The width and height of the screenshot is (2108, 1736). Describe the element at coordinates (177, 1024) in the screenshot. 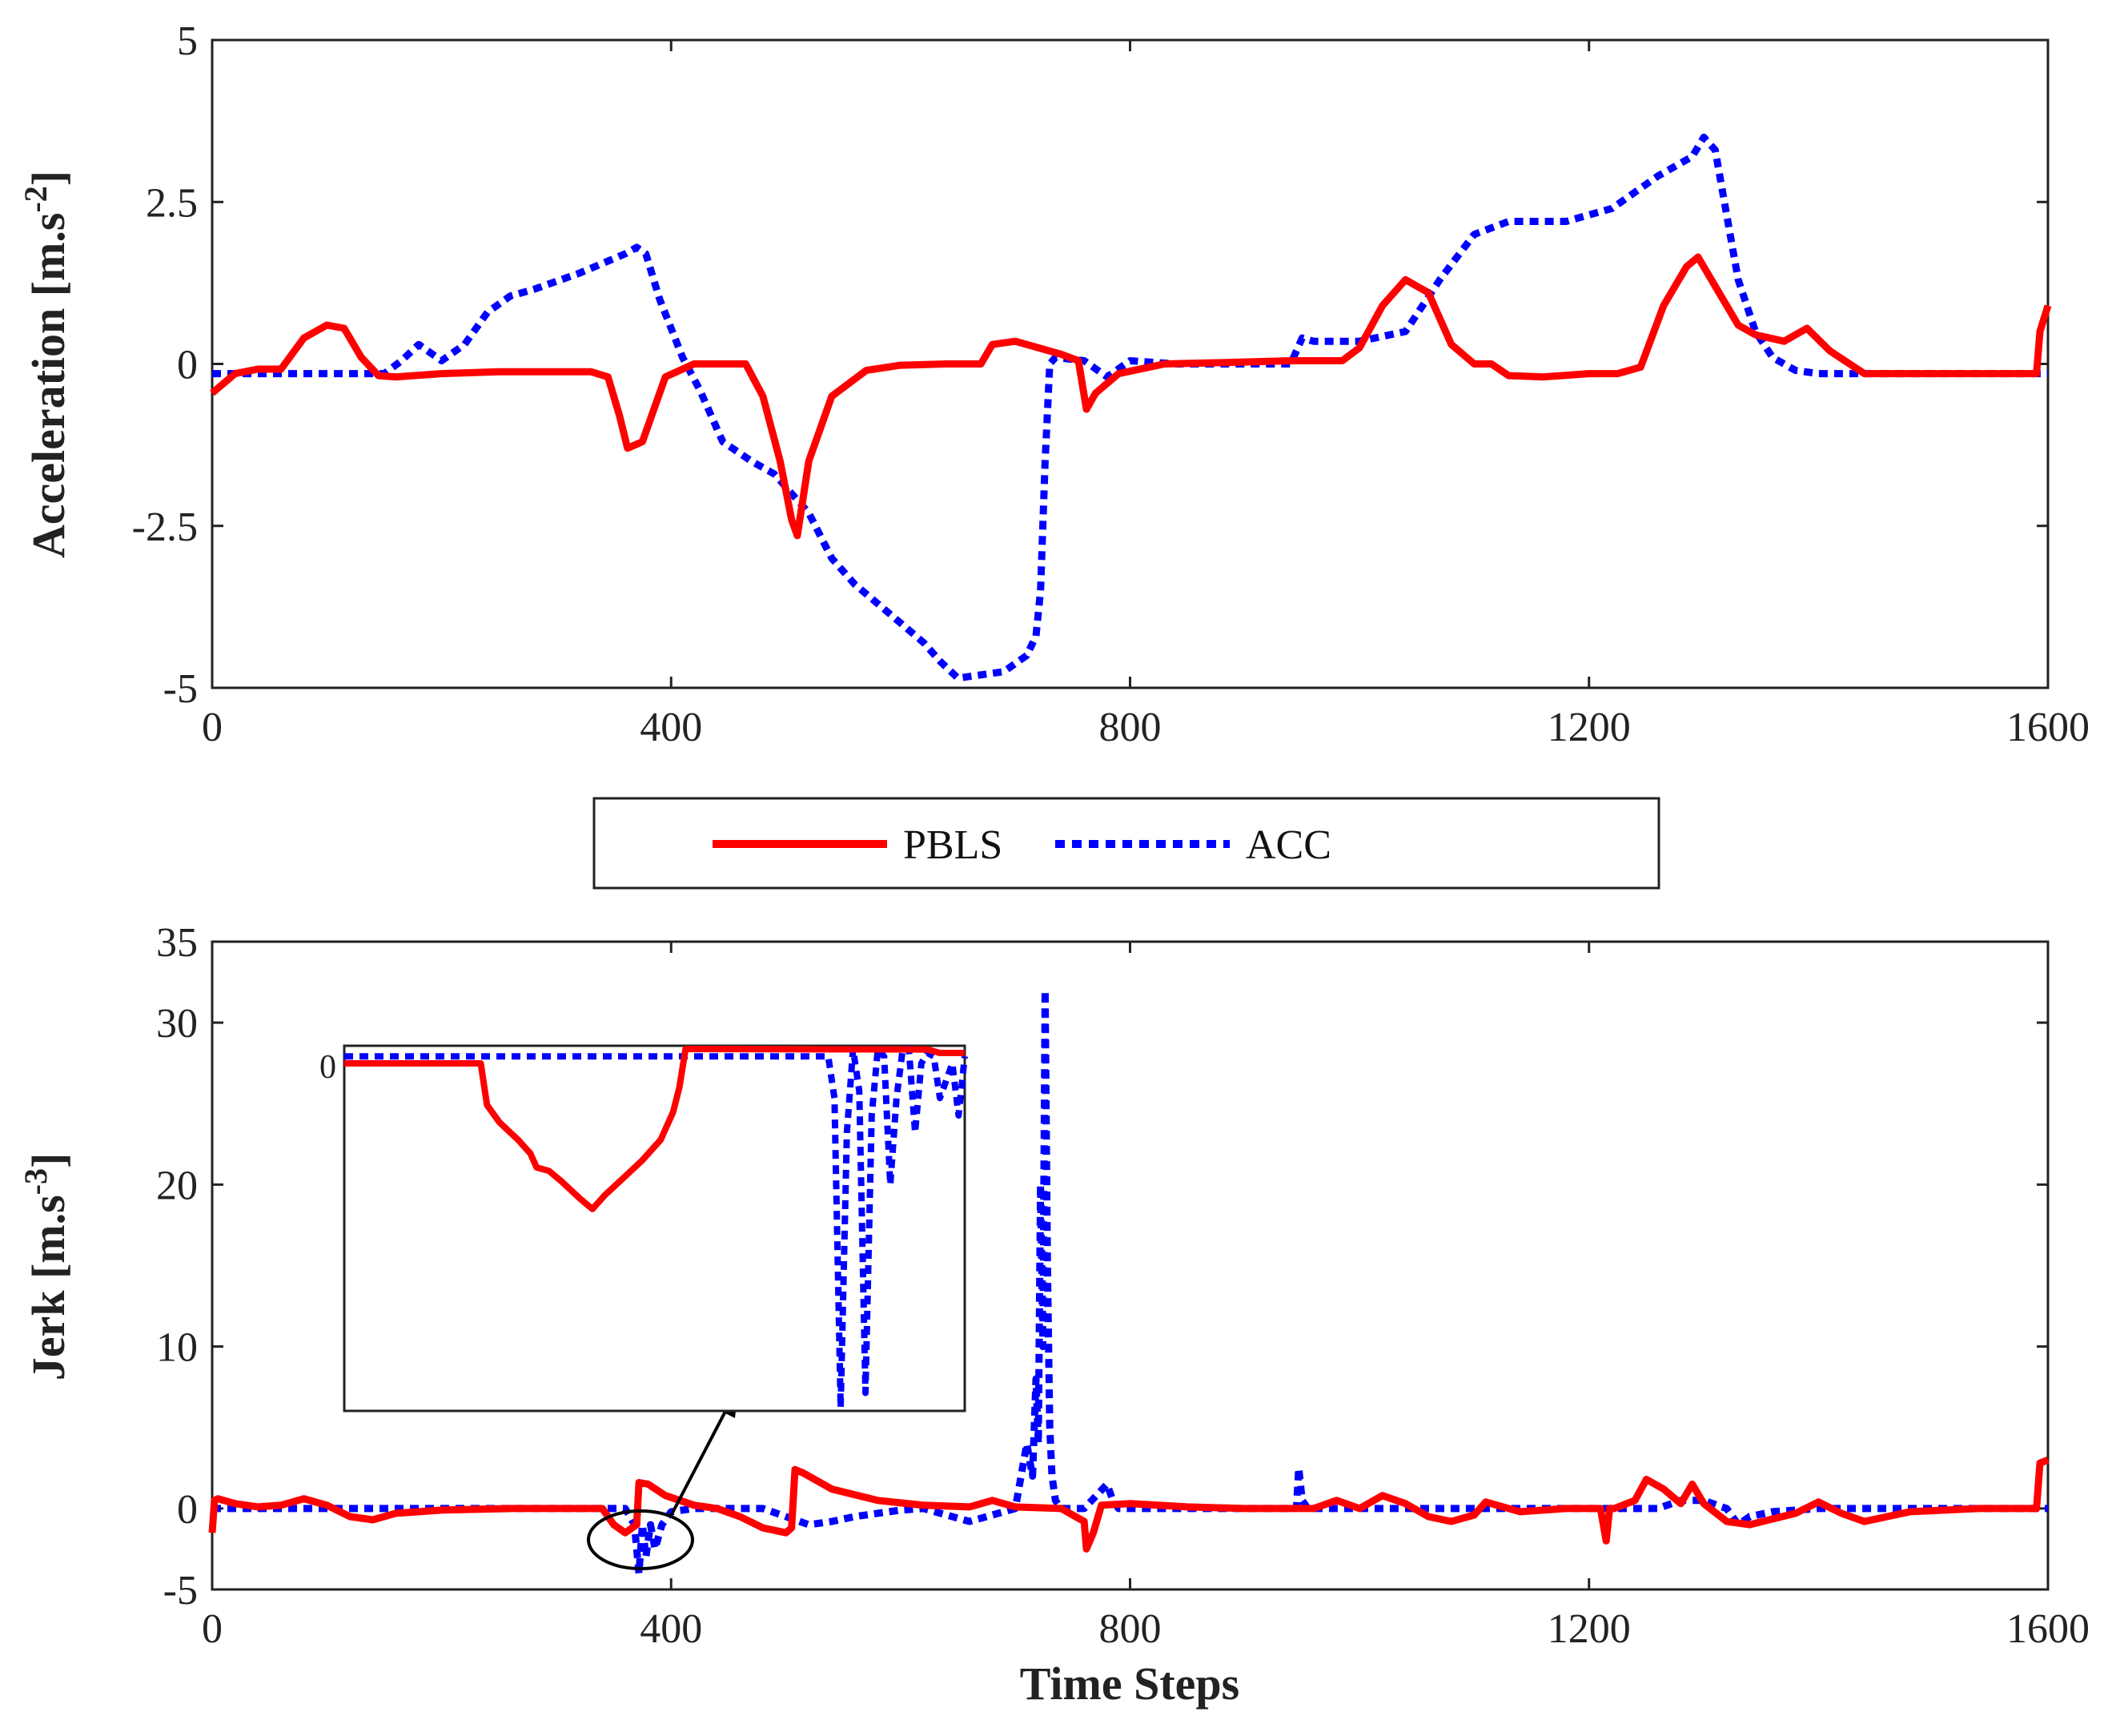

I see `y-tick-label: 30` at that location.